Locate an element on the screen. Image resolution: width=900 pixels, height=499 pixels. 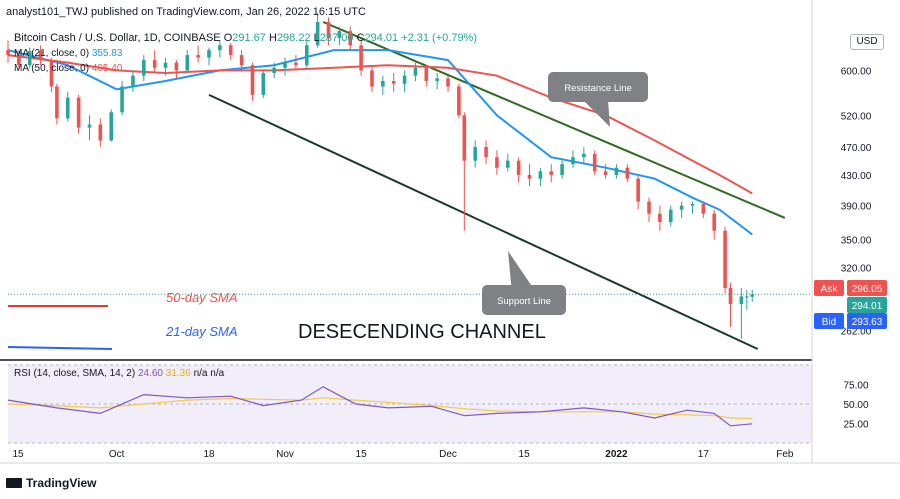
channel-annotation: DESECENDING CHANNEL is located at coordinates (422, 332).